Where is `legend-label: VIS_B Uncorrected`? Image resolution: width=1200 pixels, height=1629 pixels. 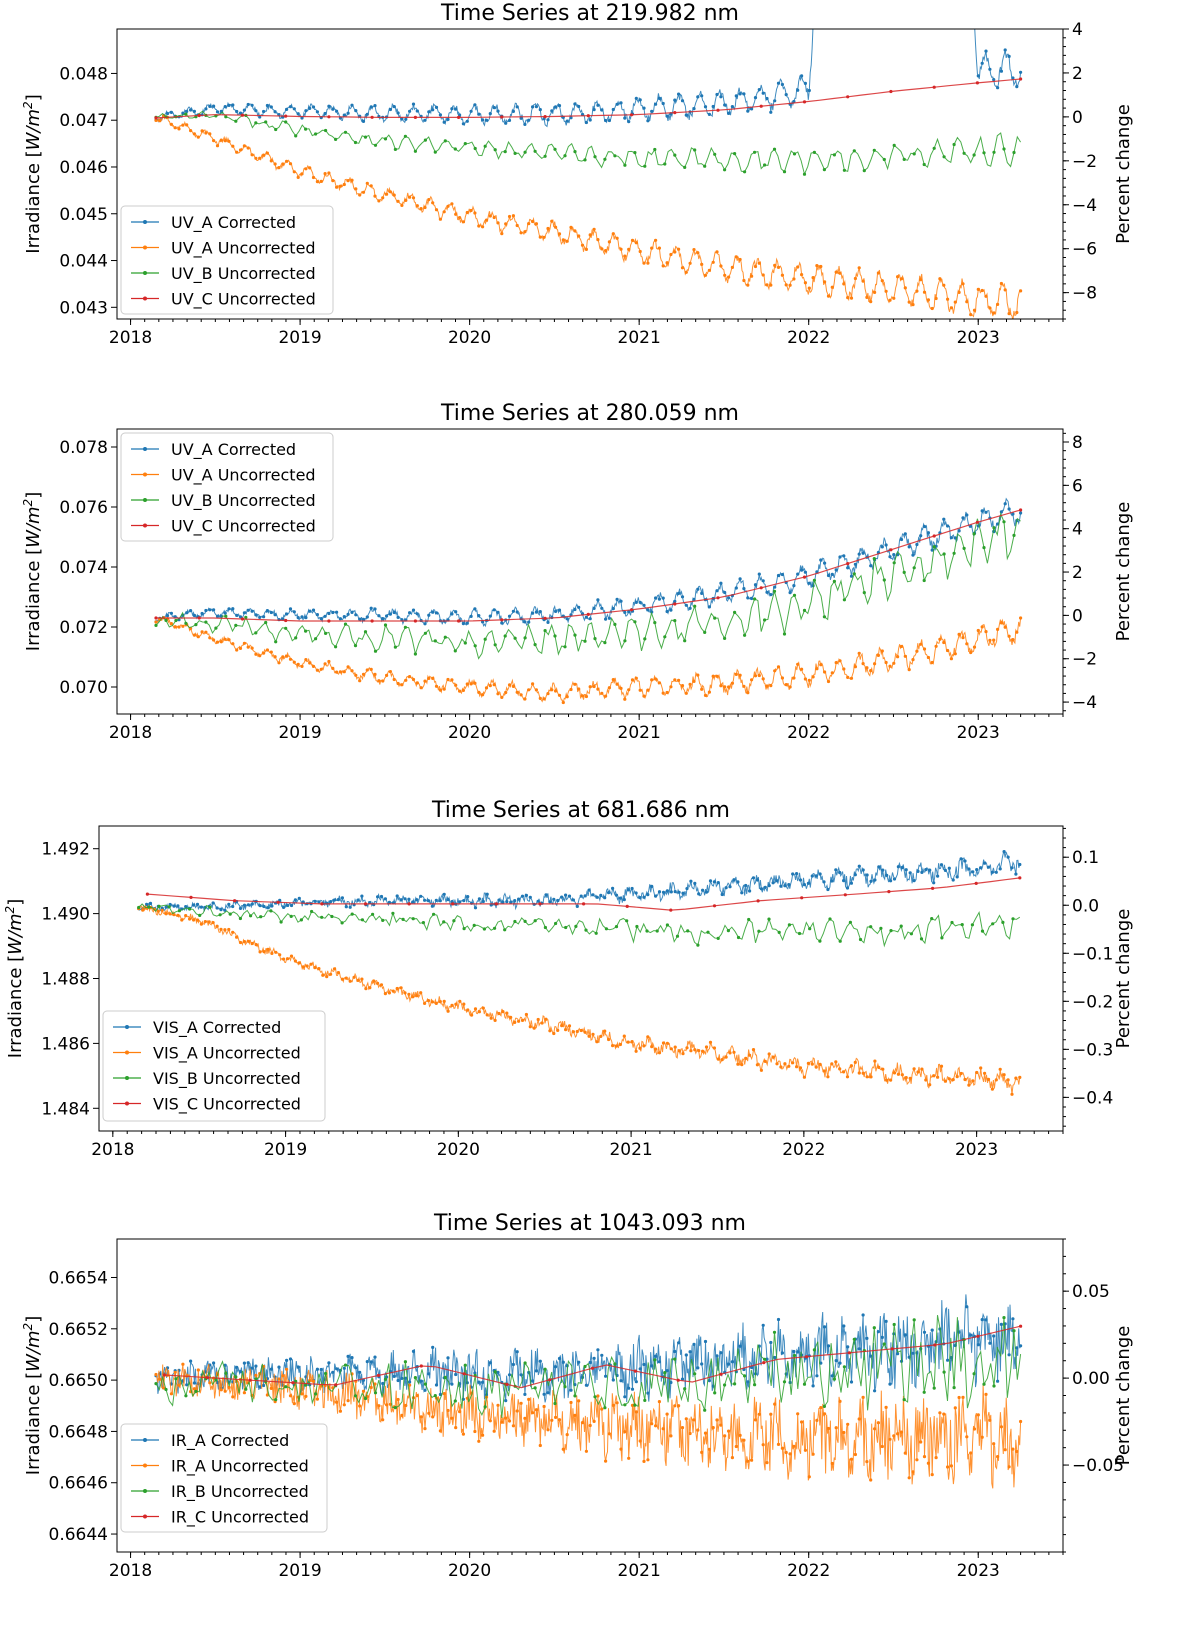 legend-label: VIS_B Uncorrected is located at coordinates (227, 1079).